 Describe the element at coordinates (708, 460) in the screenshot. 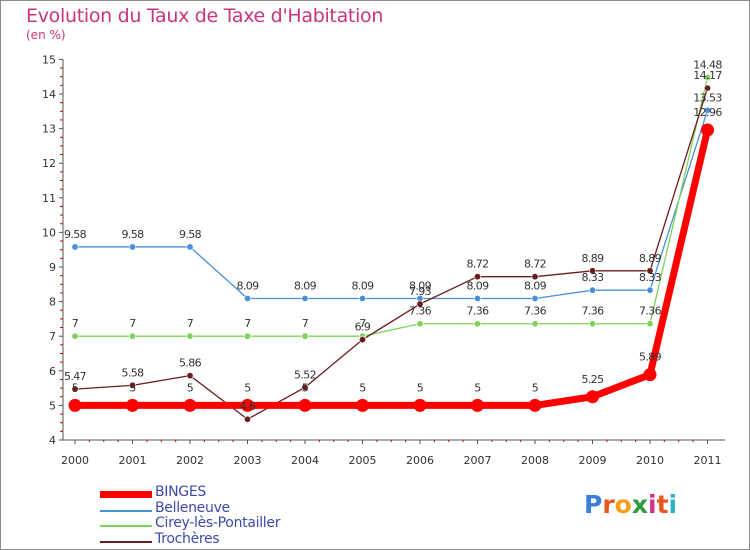

I see `x-tick-label: 2011` at that location.